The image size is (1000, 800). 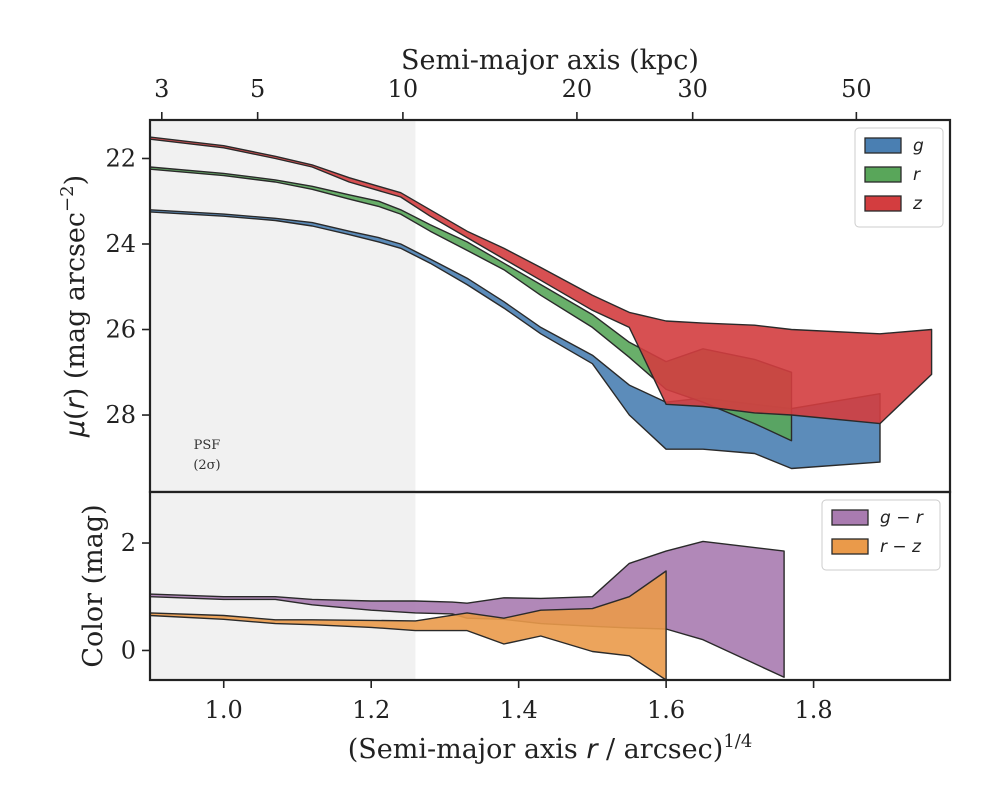 I want to click on legend-swatch-z, so click(x=883, y=203).